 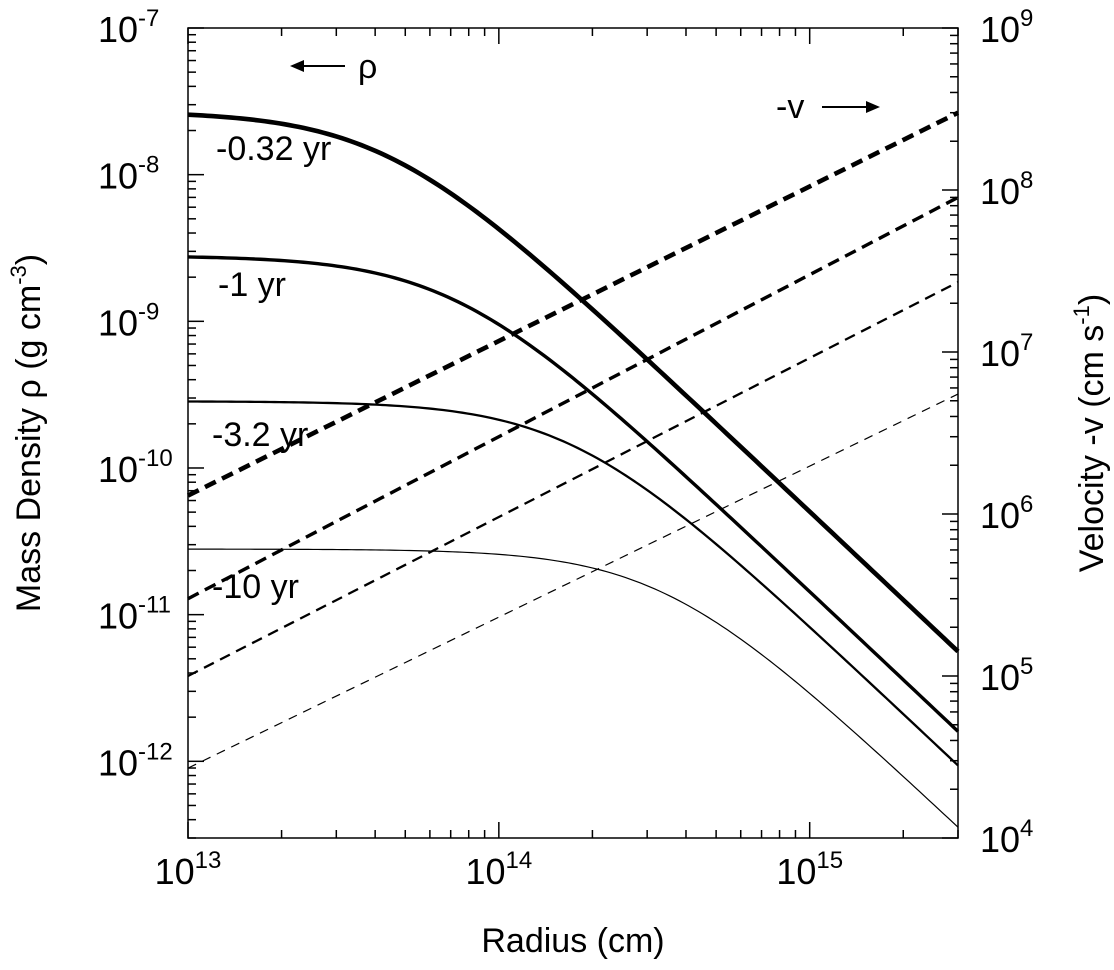 I want to click on x-axis-title: Radius (cm), so click(x=572, y=941).